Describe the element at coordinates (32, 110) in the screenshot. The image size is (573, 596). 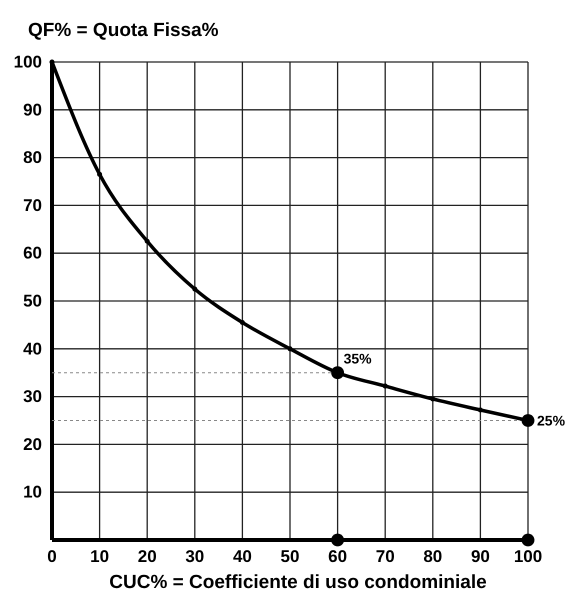
I see `y-tick-label: 90` at that location.